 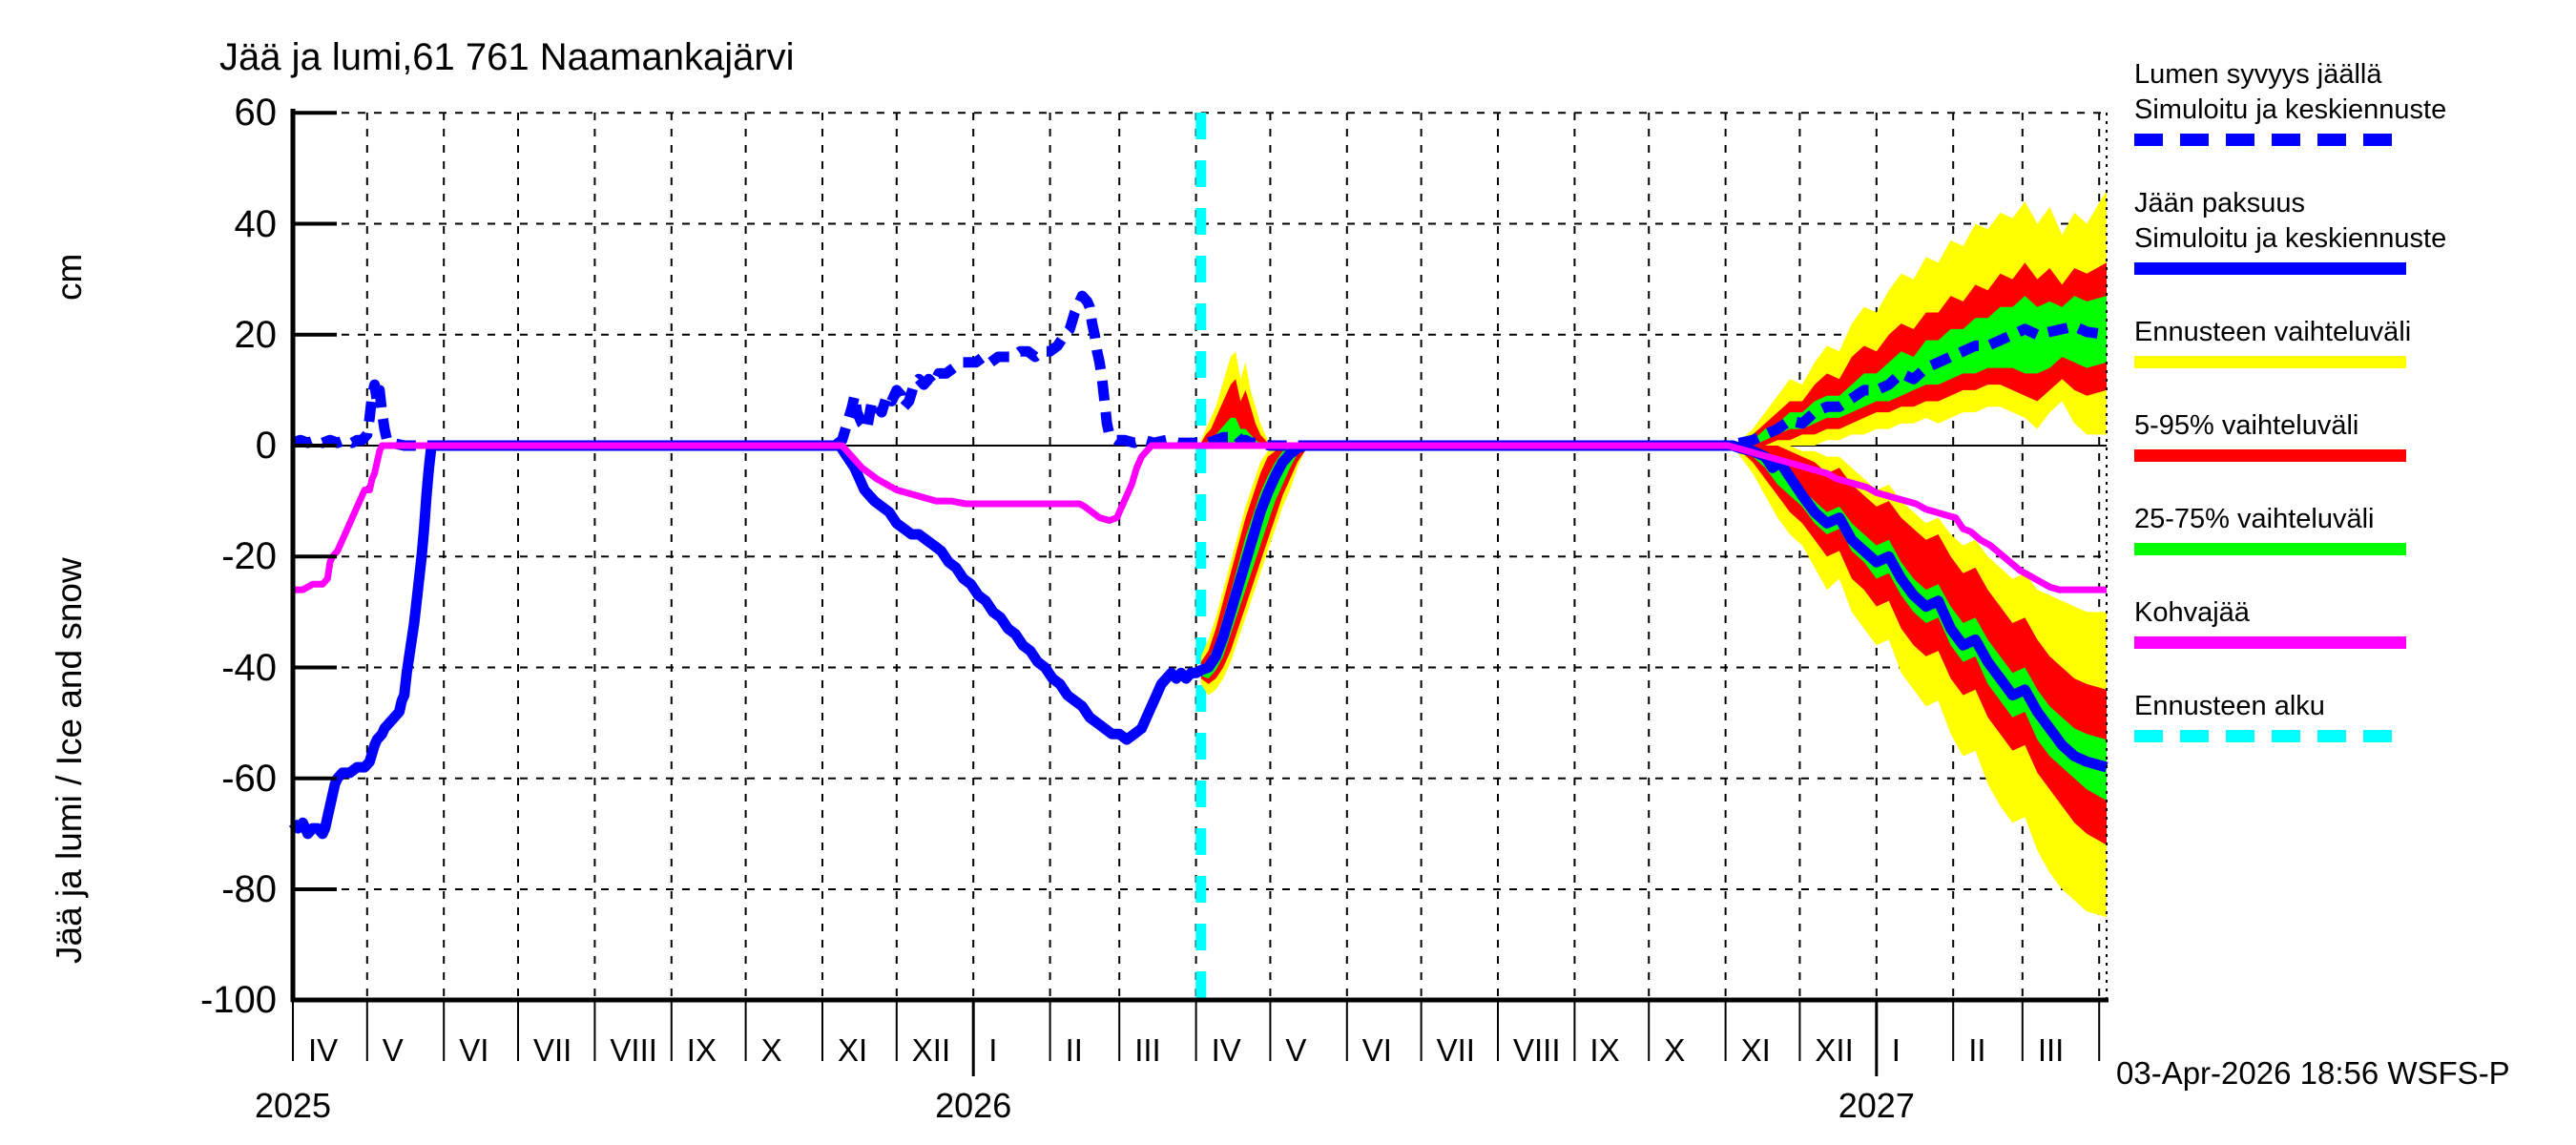 I want to click on legend-label: Lumen syvyys jäällä, so click(x=2258, y=74).